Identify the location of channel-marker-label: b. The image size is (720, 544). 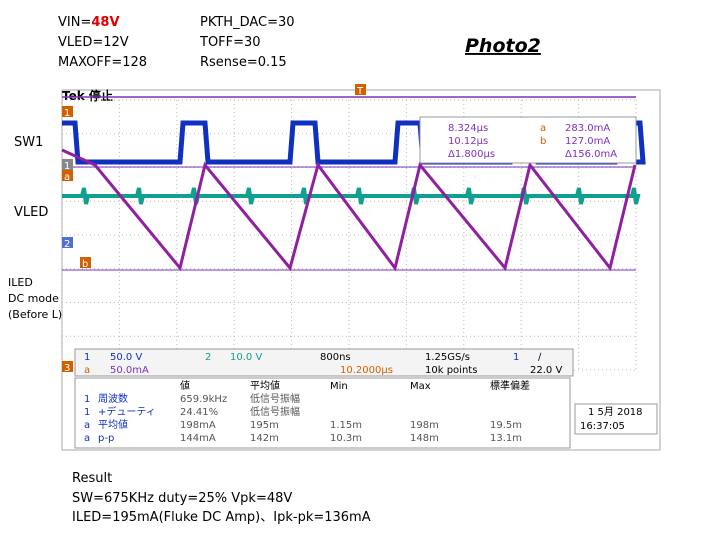
(85, 264).